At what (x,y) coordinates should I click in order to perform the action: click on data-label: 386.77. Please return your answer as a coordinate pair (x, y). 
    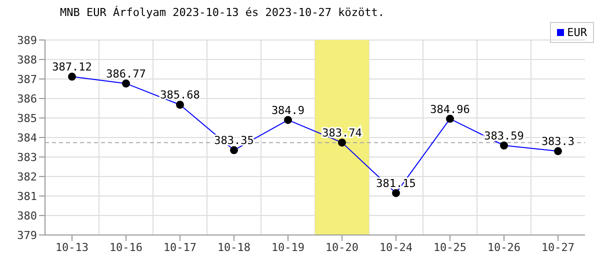
    Looking at the image, I should click on (126, 73).